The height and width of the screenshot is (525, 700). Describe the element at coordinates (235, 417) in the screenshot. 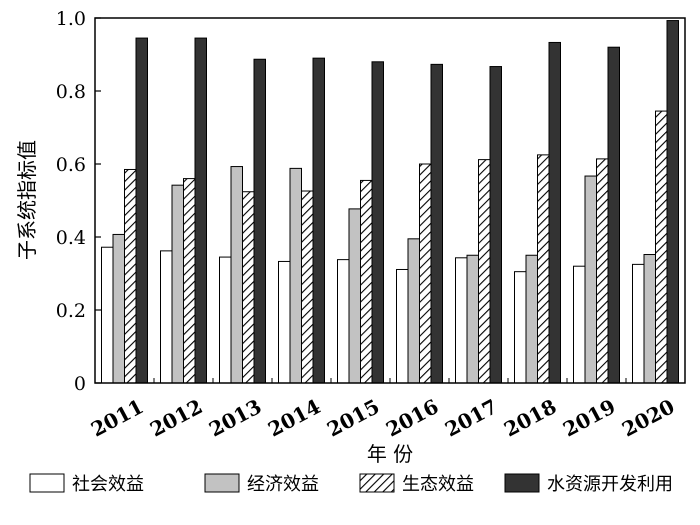

I see `x-tick-label: 2013` at that location.